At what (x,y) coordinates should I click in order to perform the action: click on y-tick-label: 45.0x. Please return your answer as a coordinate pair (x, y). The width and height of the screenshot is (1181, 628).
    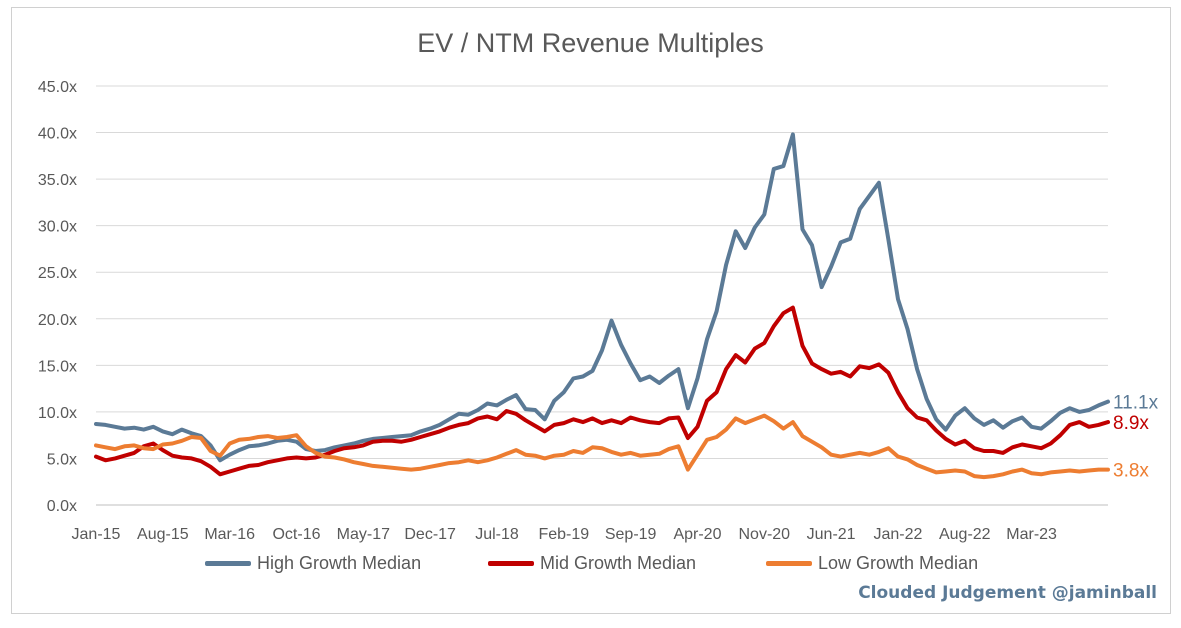
    Looking at the image, I should click on (57, 87).